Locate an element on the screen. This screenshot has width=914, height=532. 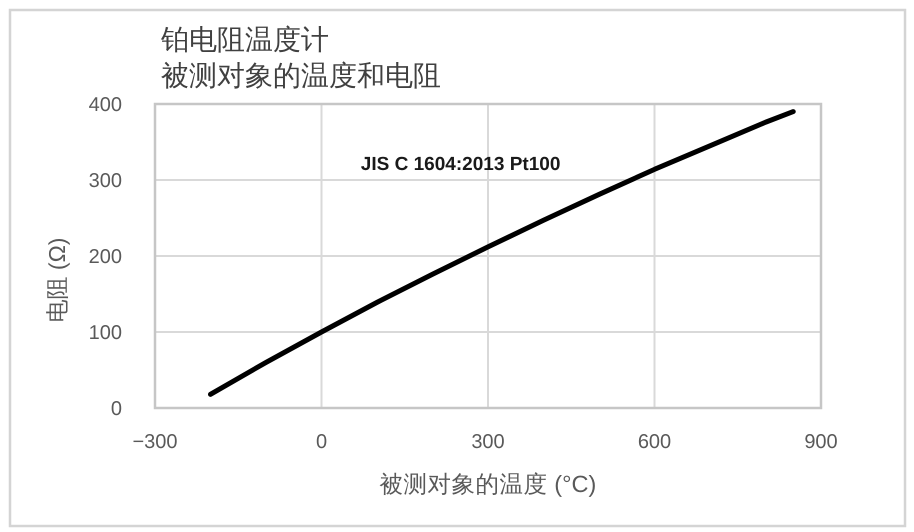
title: 铂电阻温度计 is located at coordinates (245, 39).